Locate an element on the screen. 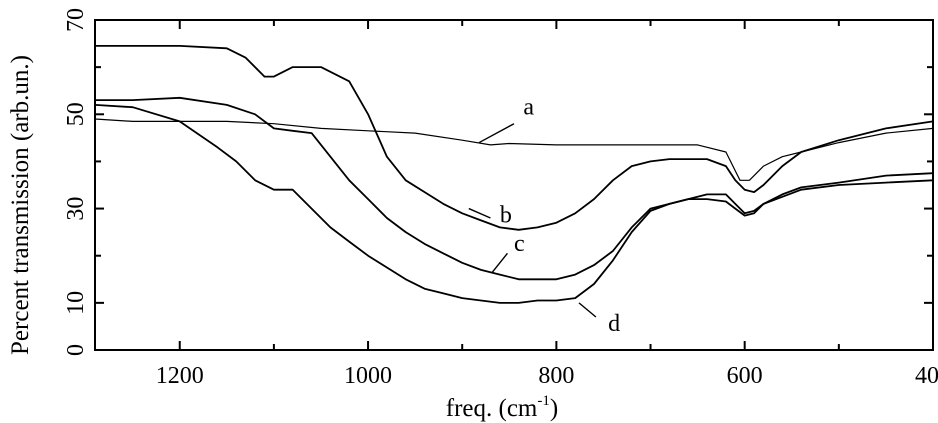  series-d-pointer is located at coordinates (587, 310).